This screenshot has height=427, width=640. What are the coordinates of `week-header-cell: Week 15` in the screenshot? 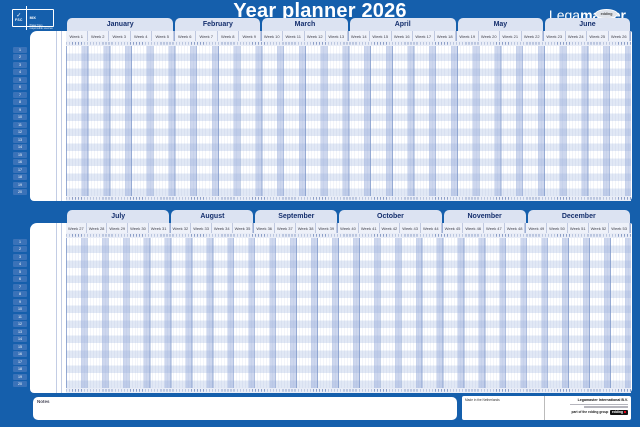 It's located at (381, 36).